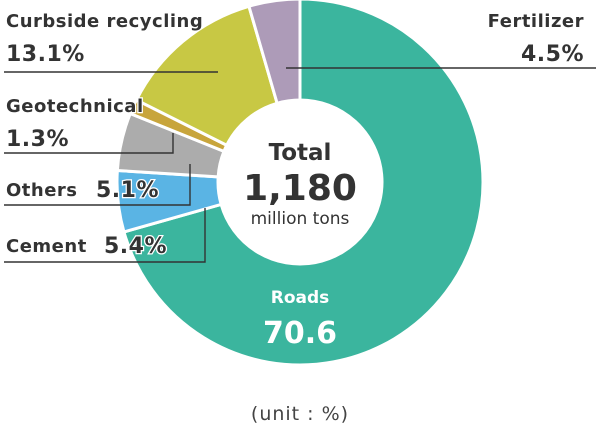  I want to click on label-others-name: Others, so click(42, 190).